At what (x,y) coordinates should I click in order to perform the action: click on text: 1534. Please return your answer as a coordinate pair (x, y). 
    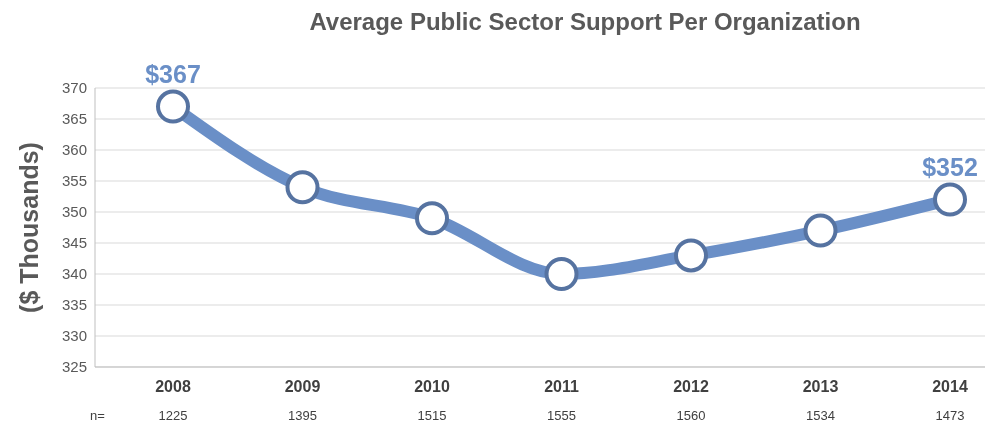
    Looking at the image, I should click on (820, 415).